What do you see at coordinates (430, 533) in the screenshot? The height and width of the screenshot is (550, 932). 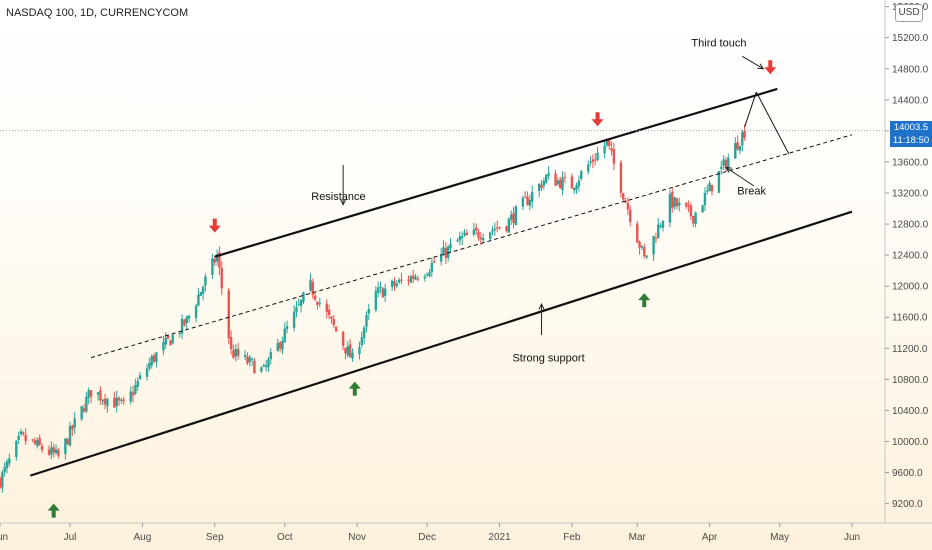 I see `x-axis: Jun Jul Aug Sep Oct Nov Dec 2021 Feb Mar Apr May Jun` at bounding box center [430, 533].